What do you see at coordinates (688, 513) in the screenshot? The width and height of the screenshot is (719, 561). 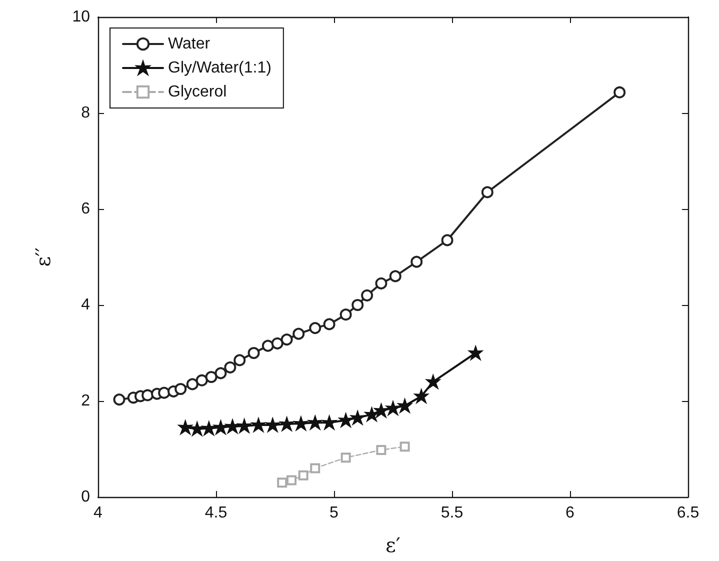 I see `x-tick-label: 6.5` at bounding box center [688, 513].